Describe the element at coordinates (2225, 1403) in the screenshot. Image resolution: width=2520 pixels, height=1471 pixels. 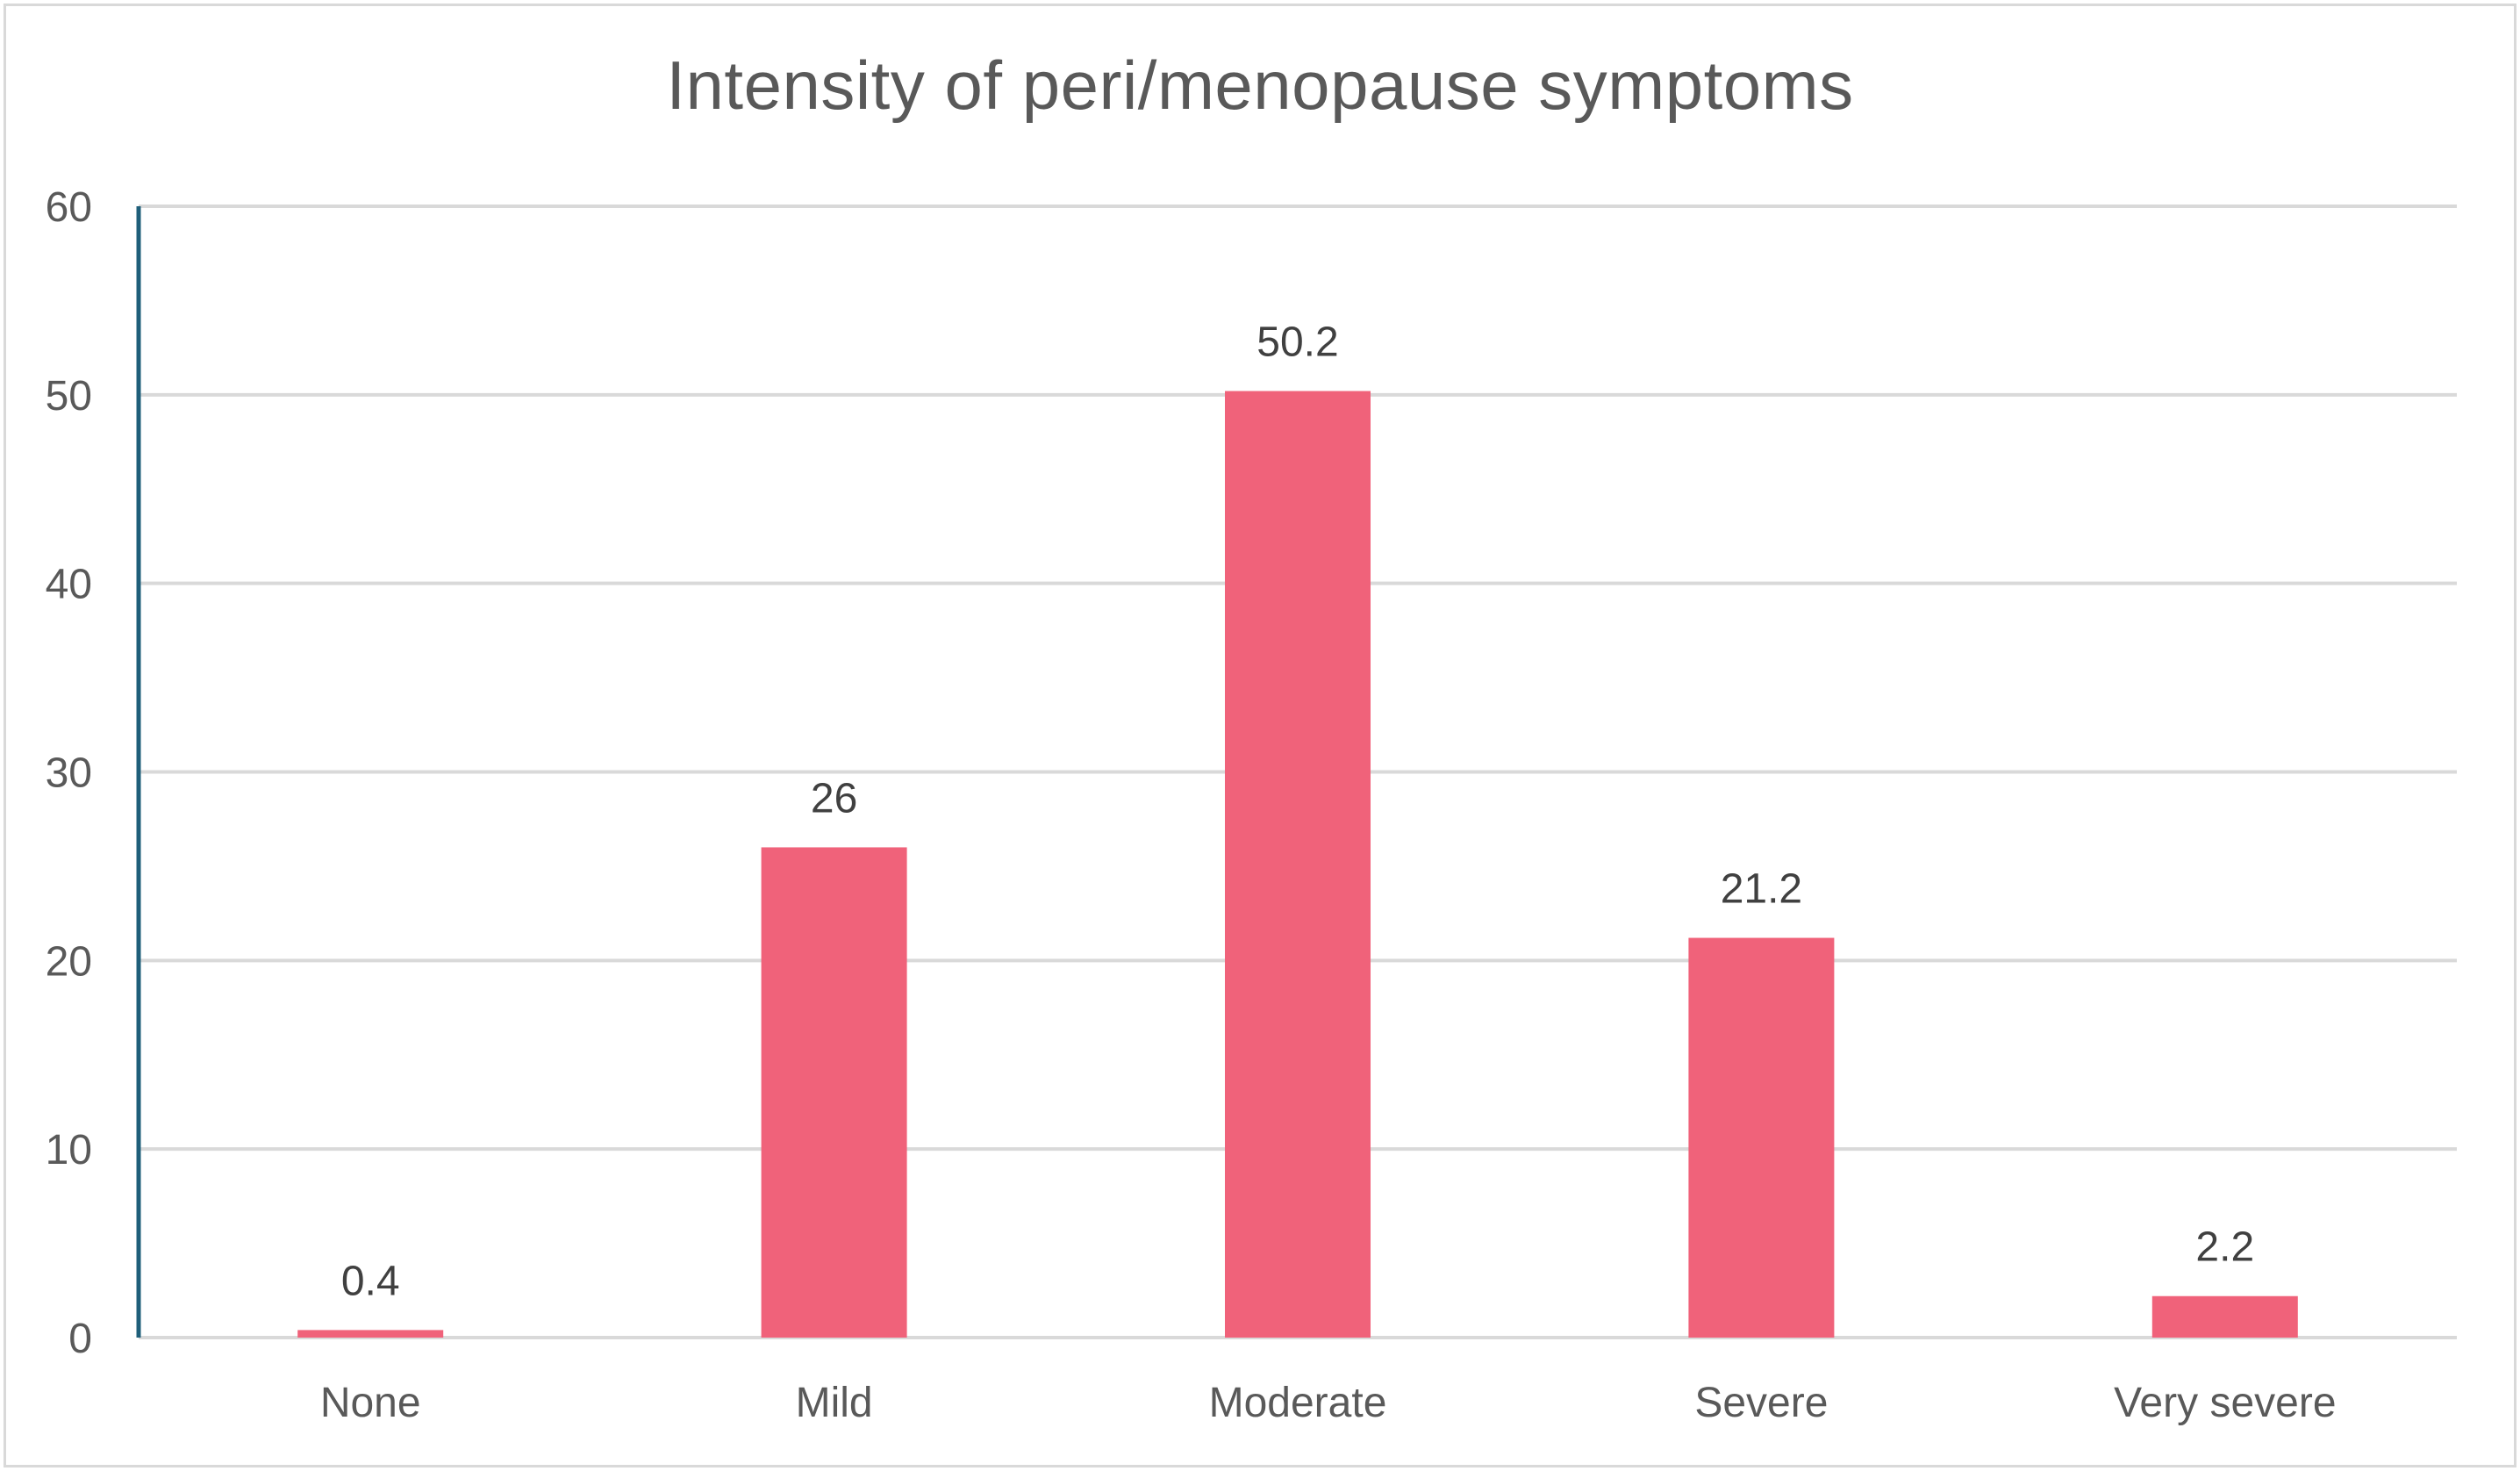
I see `x-tick-label: Very severe` at that location.